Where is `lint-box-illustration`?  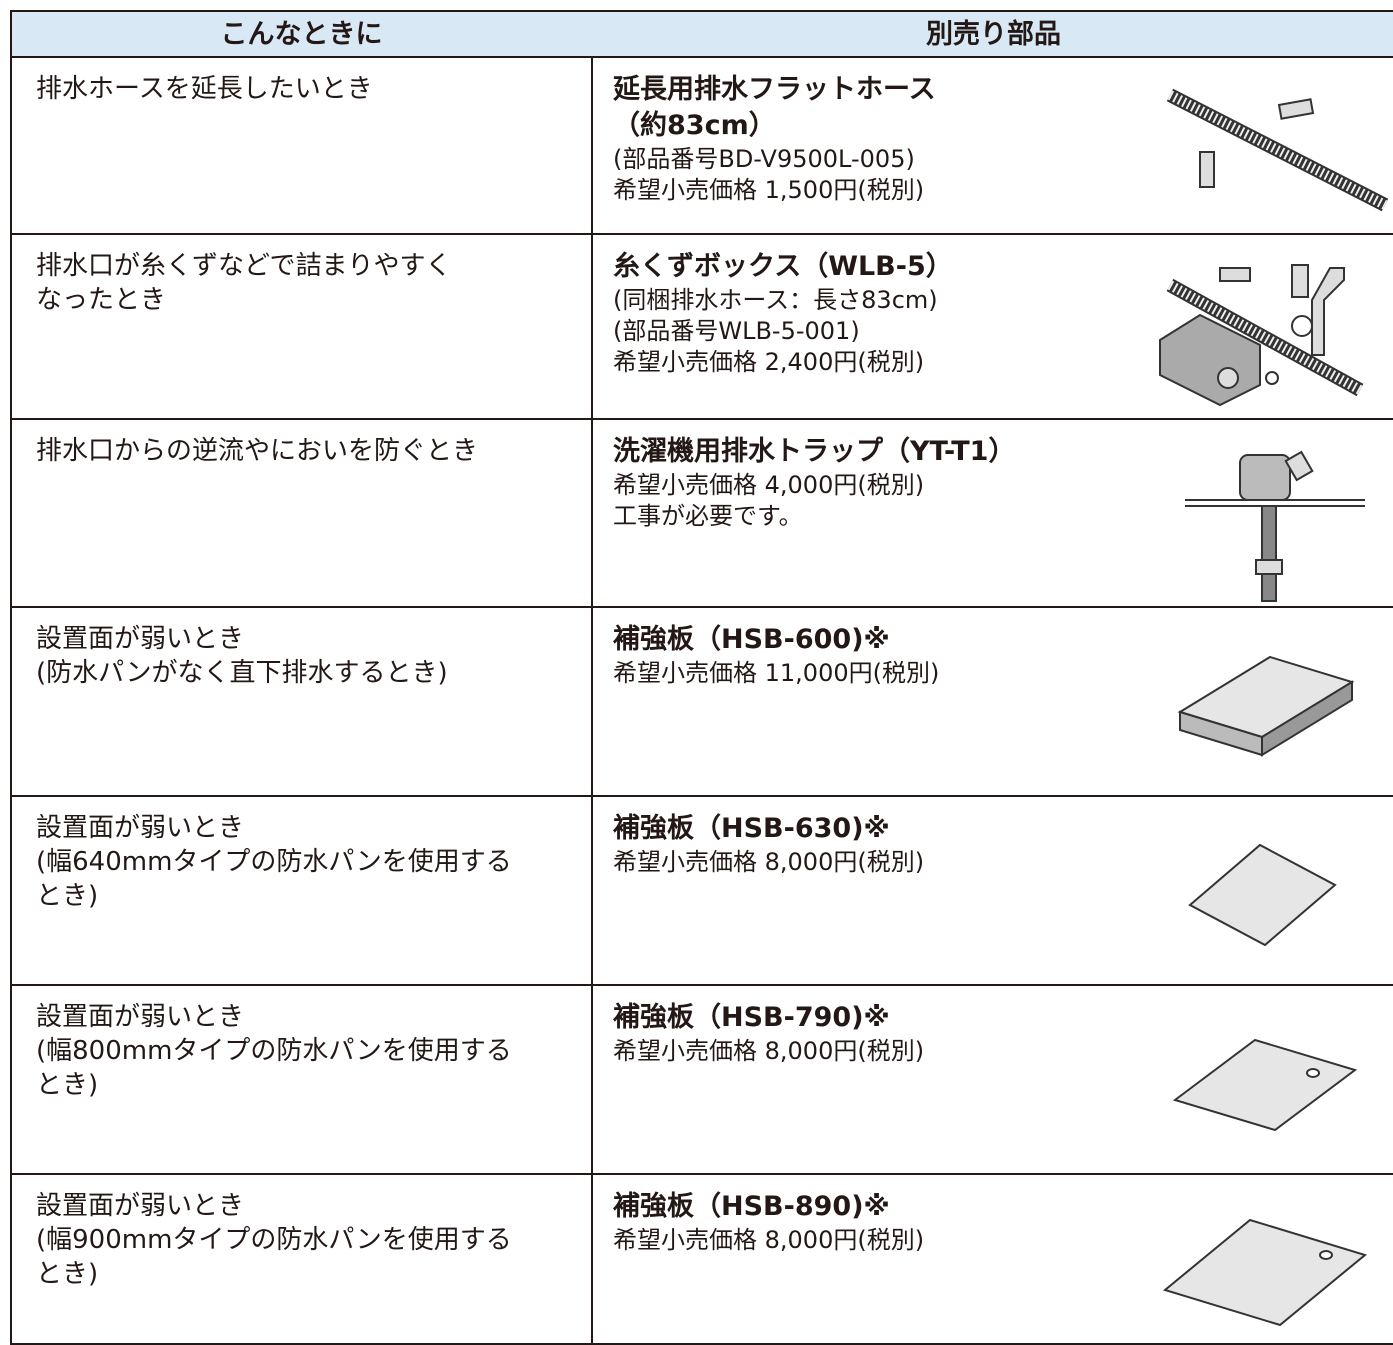 lint-box-illustration is located at coordinates (1261, 335).